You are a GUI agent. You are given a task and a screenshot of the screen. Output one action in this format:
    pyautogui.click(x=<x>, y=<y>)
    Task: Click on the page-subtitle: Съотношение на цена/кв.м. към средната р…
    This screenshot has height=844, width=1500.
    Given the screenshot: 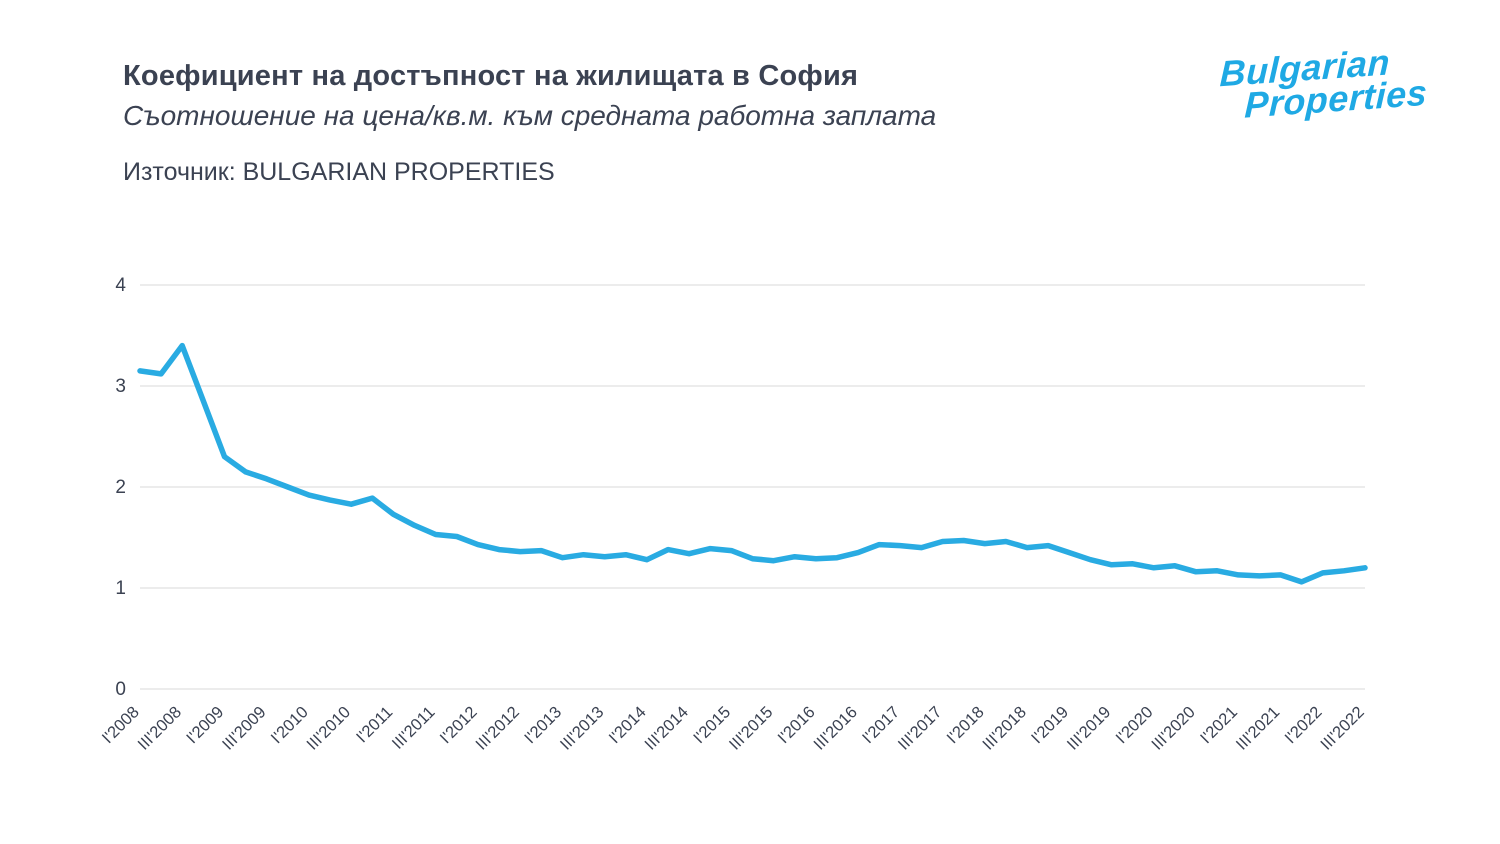 What is the action you would take?
    pyautogui.click(x=530, y=115)
    